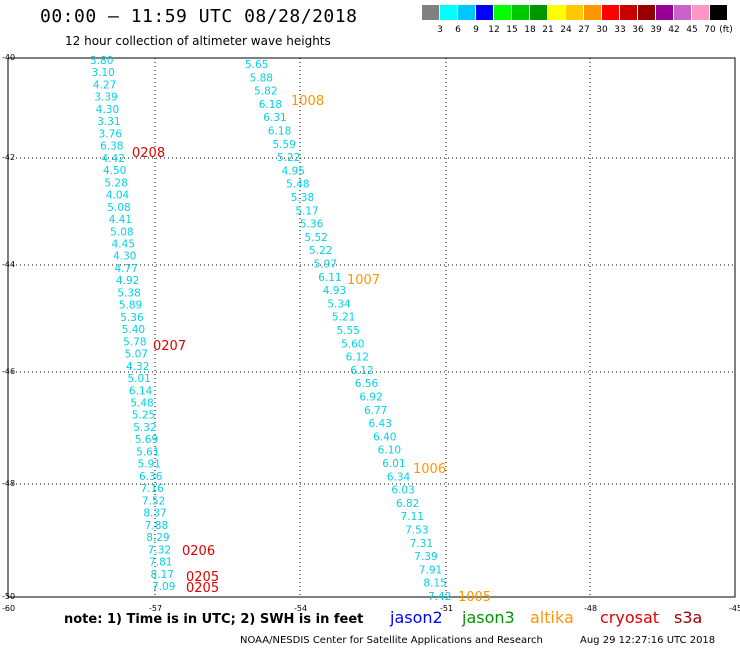  I want to click on wave-height-value: 4.32, so click(137, 367).